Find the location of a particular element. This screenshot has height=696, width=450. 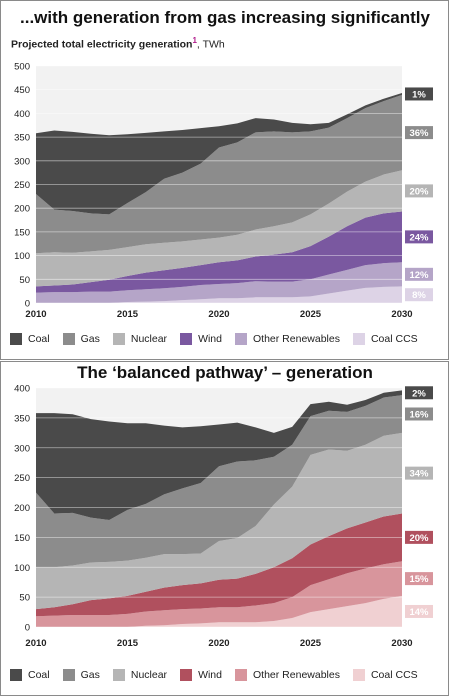

end-label-text: 14% is located at coordinates (419, 612).